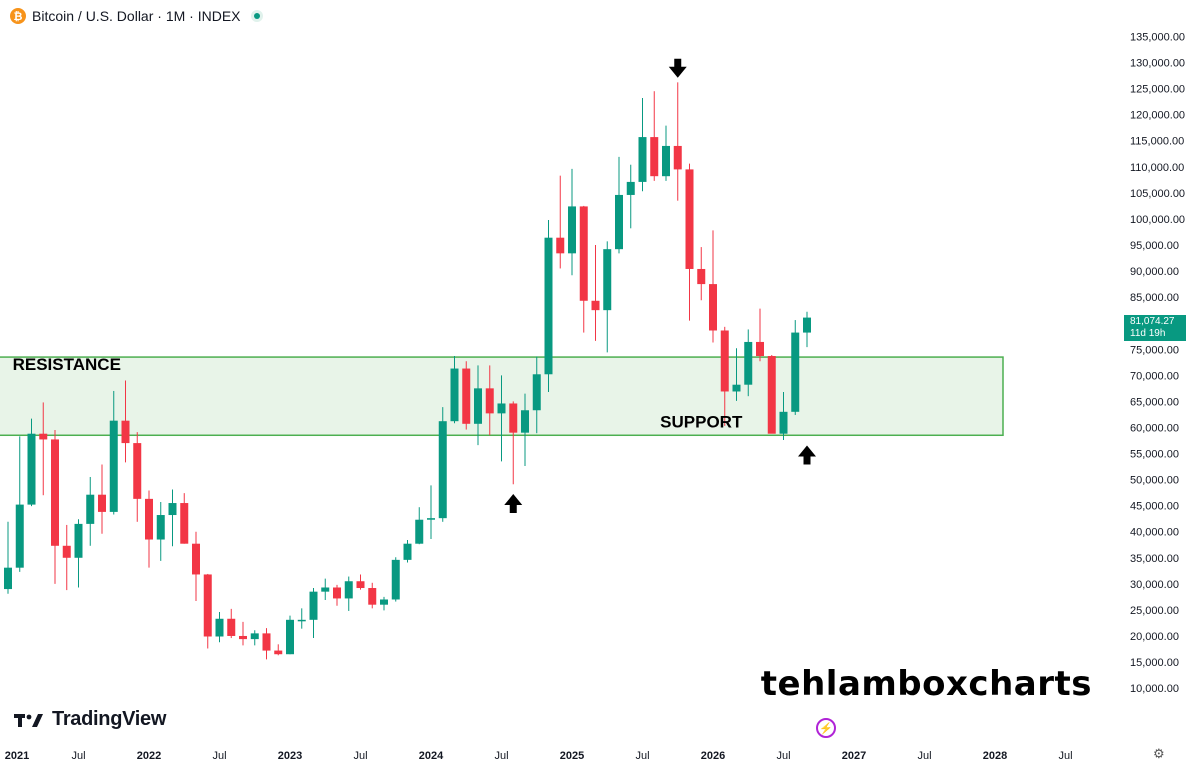 The image size is (1200, 764). I want to click on x-tick-label: 2024, so click(431, 756).